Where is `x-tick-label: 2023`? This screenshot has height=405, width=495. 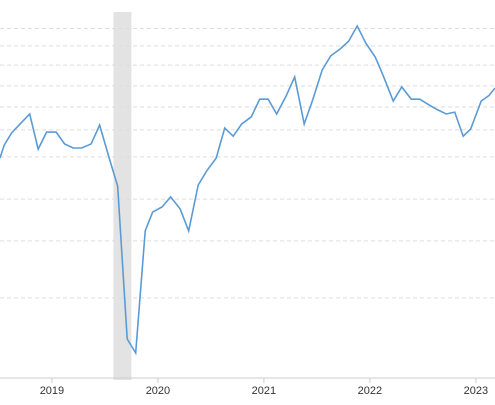 x-tick-label: 2023 is located at coordinates (476, 391).